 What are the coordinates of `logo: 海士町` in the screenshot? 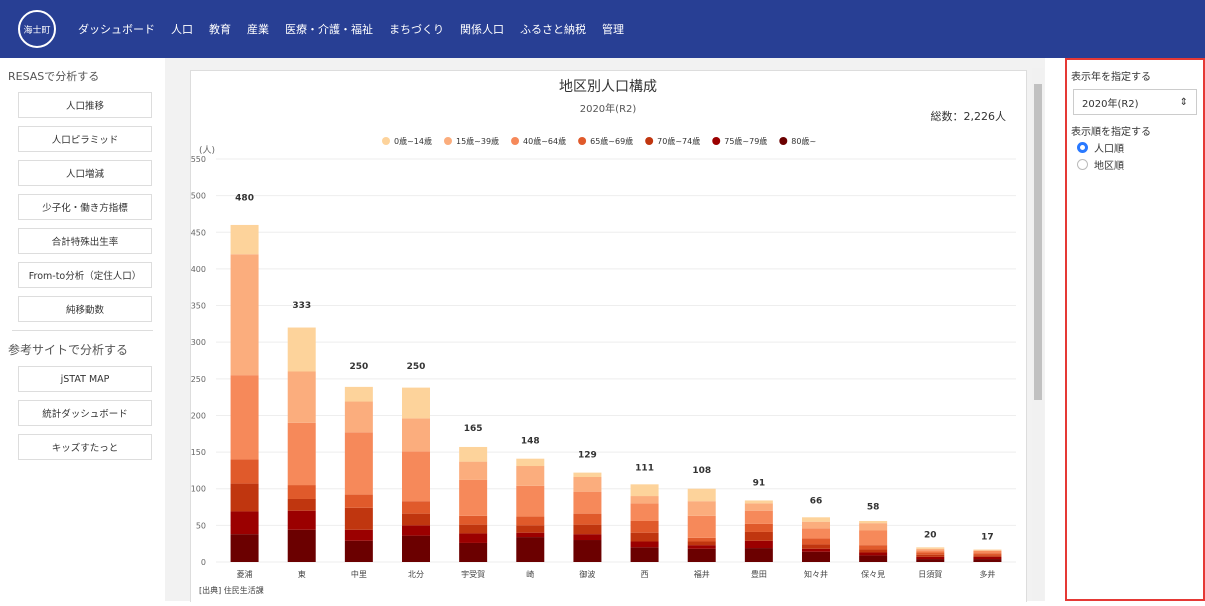 It's located at (37, 29).